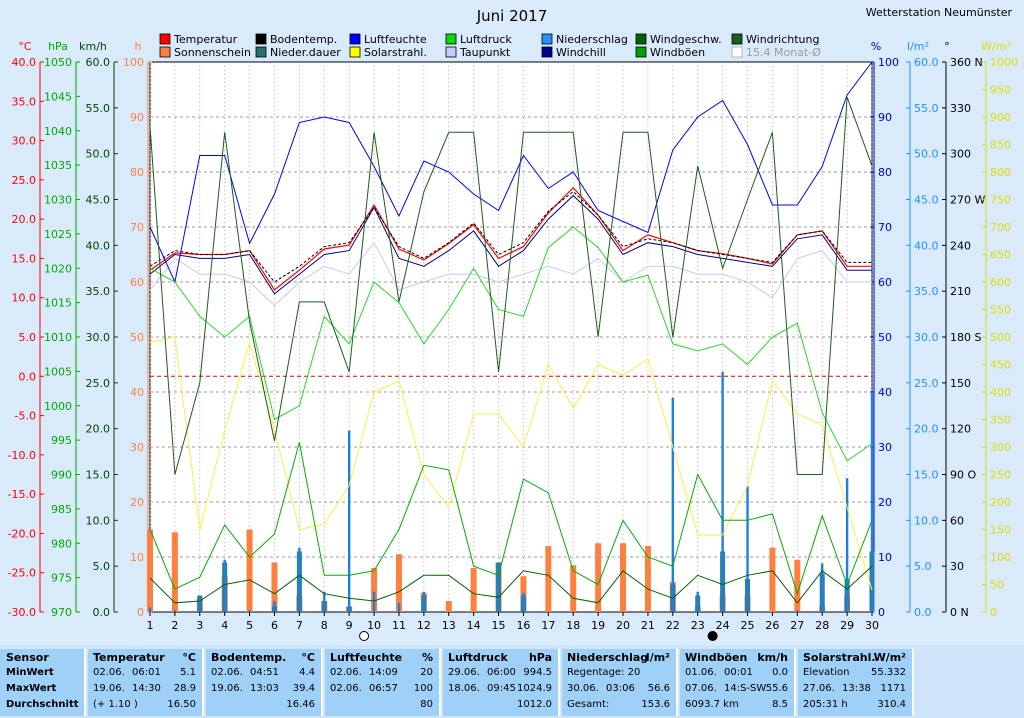 This screenshot has height=718, width=1024. Describe the element at coordinates (150, 625) in the screenshot. I see `x-tick-label: 1` at that location.